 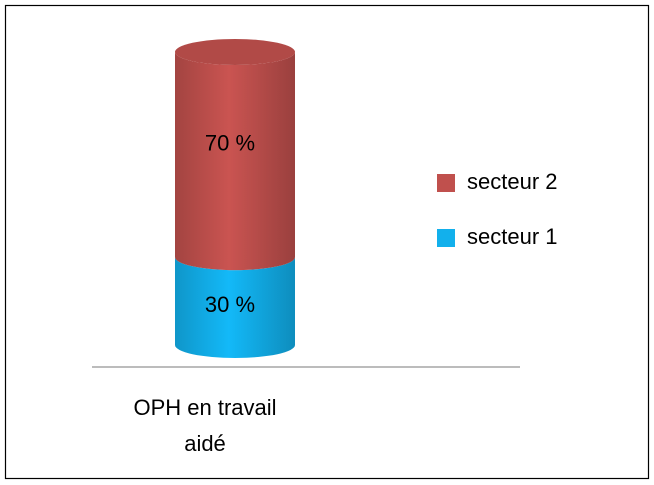 I want to click on legend-label: secteur 2, so click(x=512, y=181).